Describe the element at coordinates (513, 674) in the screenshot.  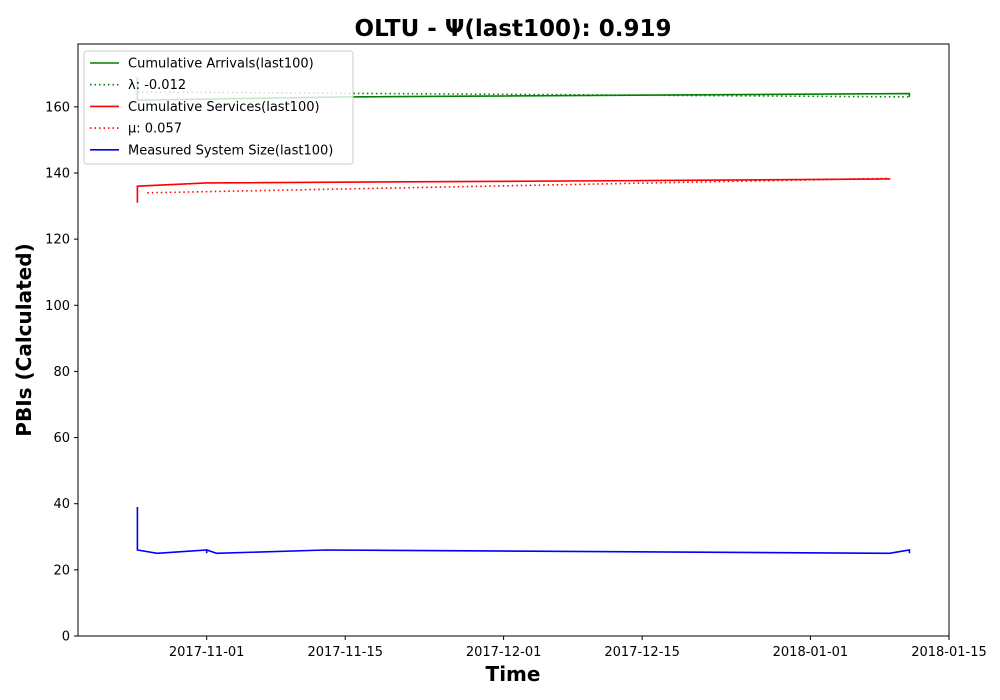
I see `x-axis-title: Time` at that location.